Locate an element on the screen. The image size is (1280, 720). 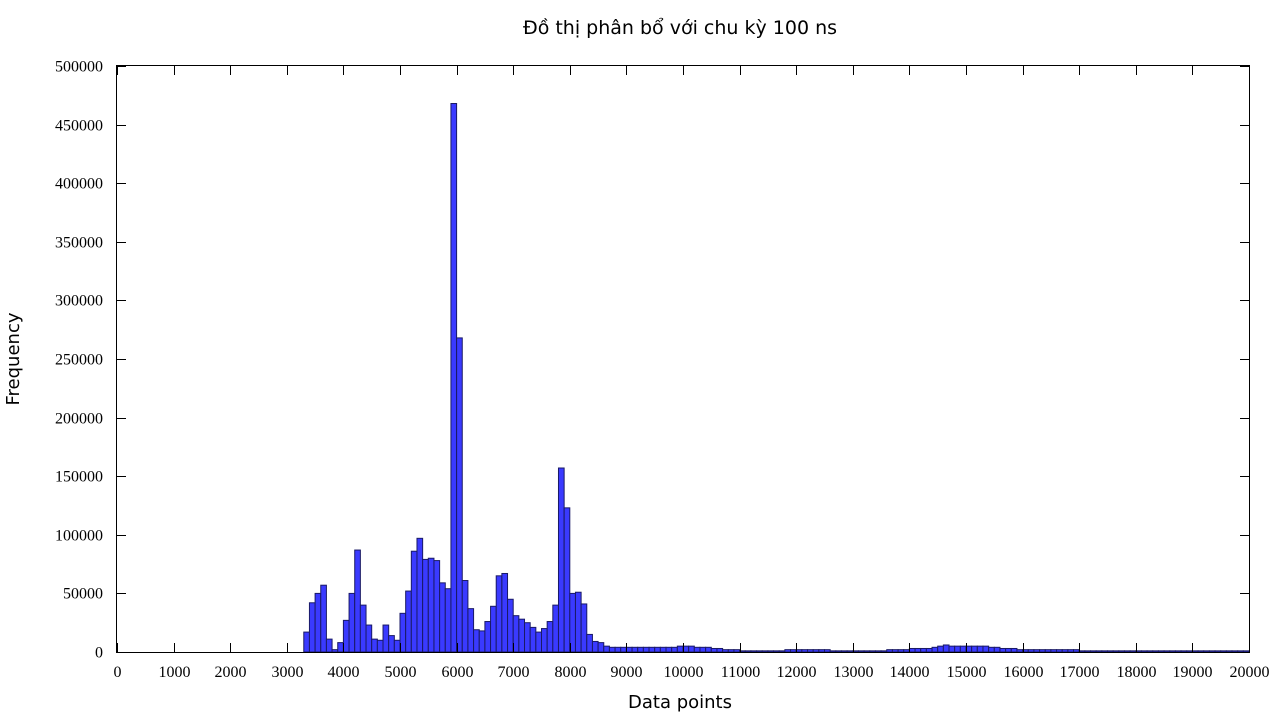
x-tick-label: 2000 is located at coordinates (231, 672).